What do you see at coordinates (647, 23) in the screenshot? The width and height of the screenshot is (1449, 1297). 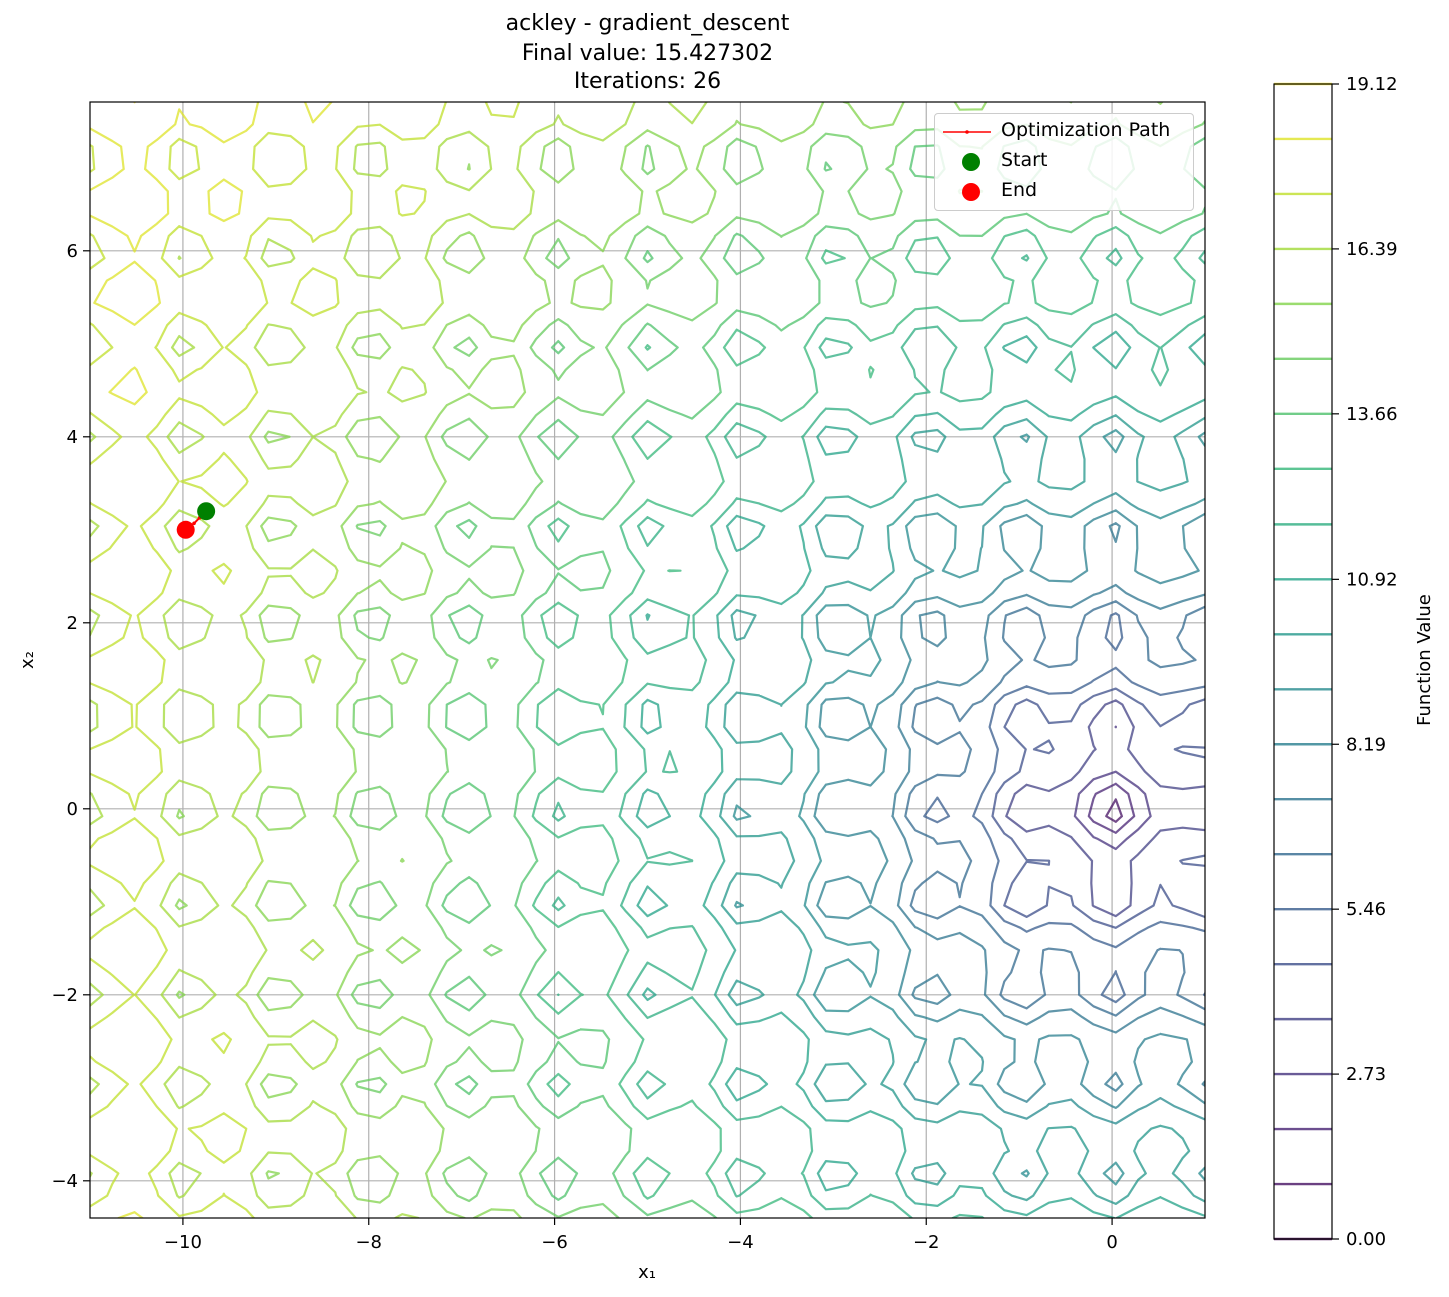 I see `chart-title-line-1: ackley - gradient_descent` at bounding box center [647, 23].